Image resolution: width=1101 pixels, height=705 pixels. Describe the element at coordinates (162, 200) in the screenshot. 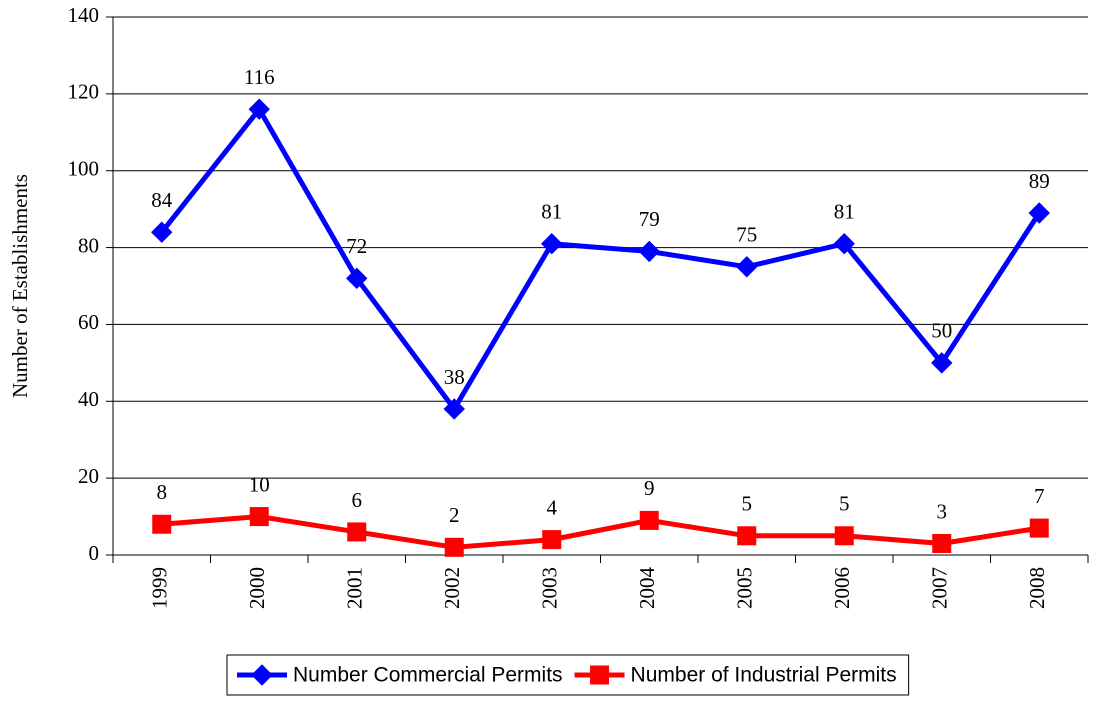

I see `data-label: 84` at that location.